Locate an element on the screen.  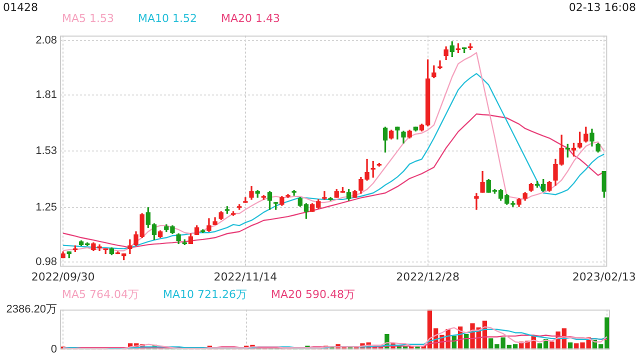
text: MA5 764.04万 is located at coordinates (100, 294).